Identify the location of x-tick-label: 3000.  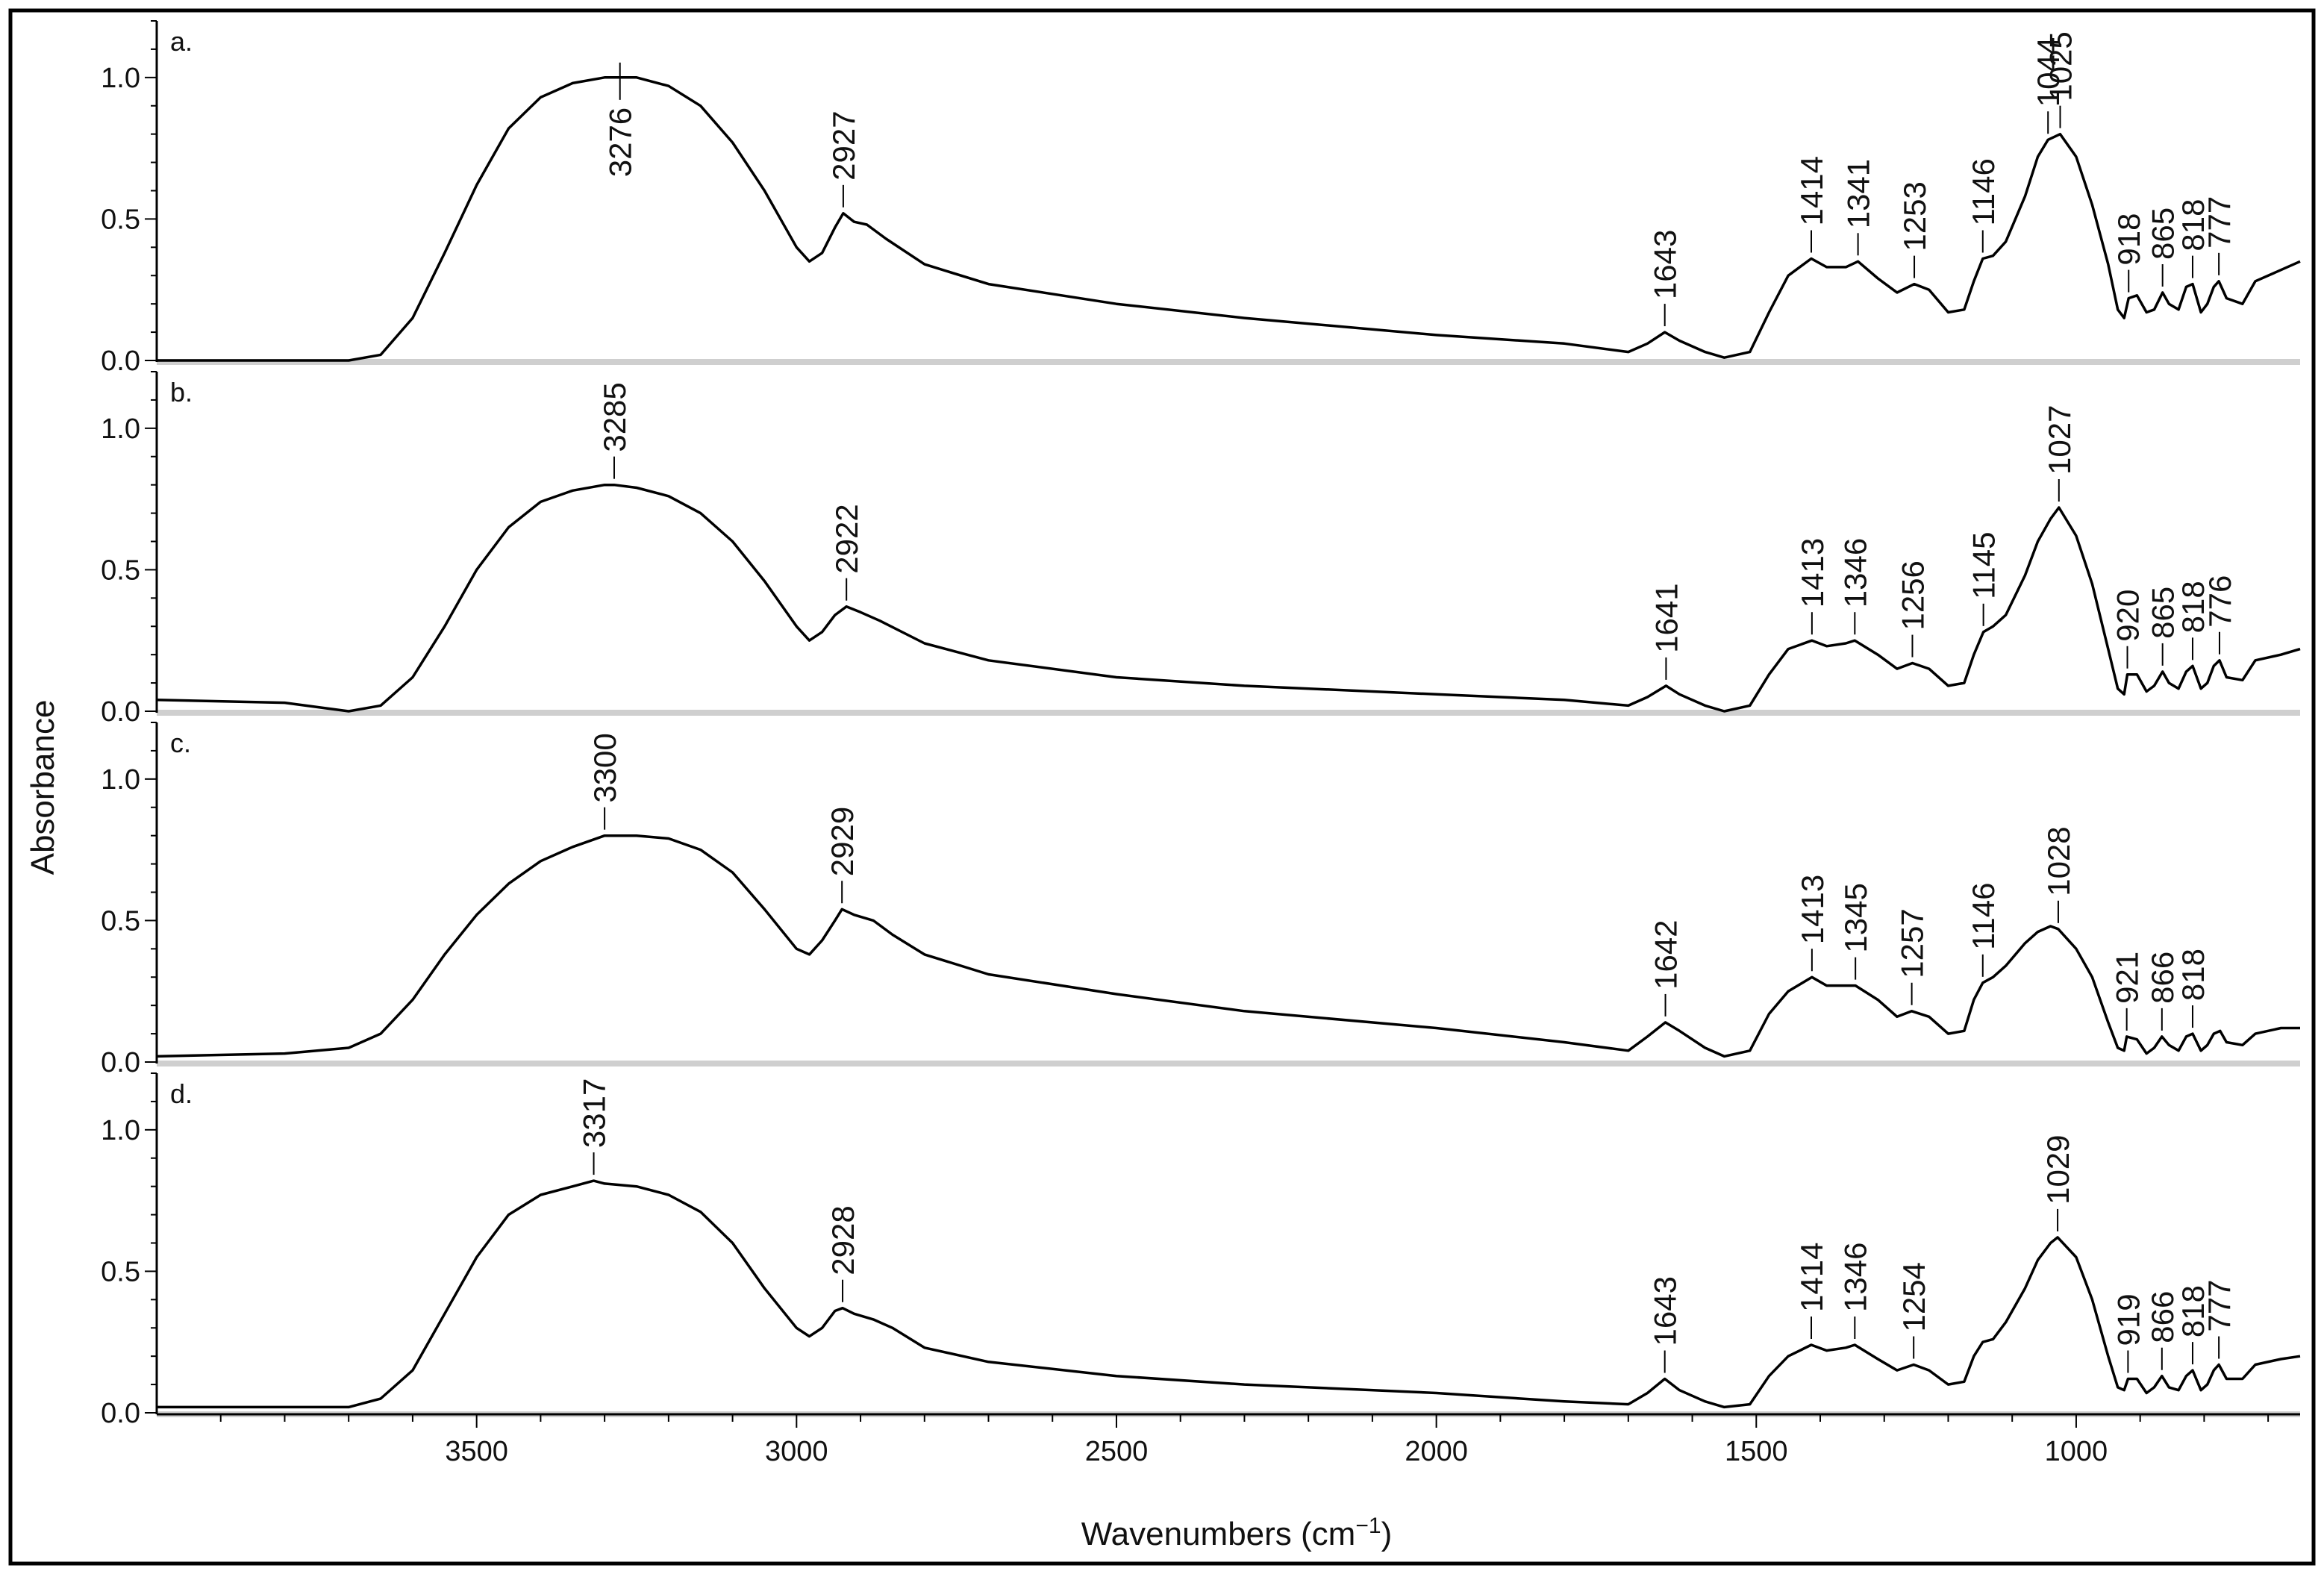
(796, 1451).